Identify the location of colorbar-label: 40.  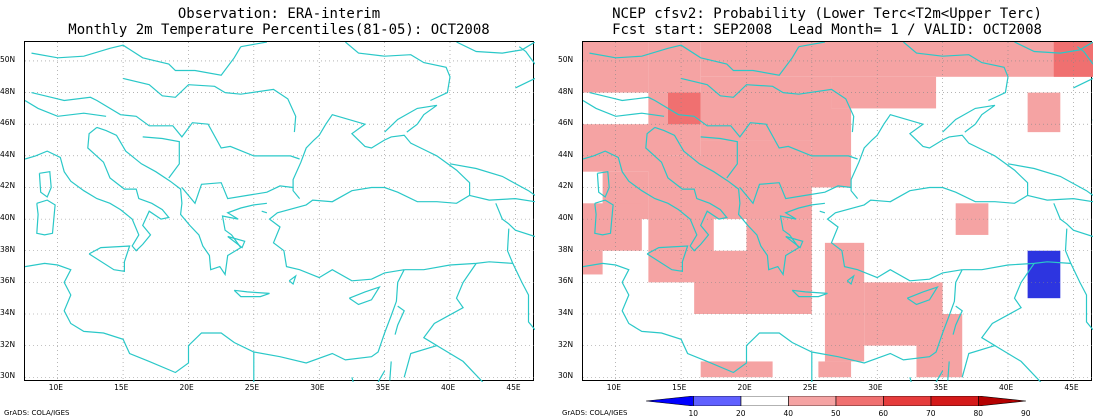
(788, 413).